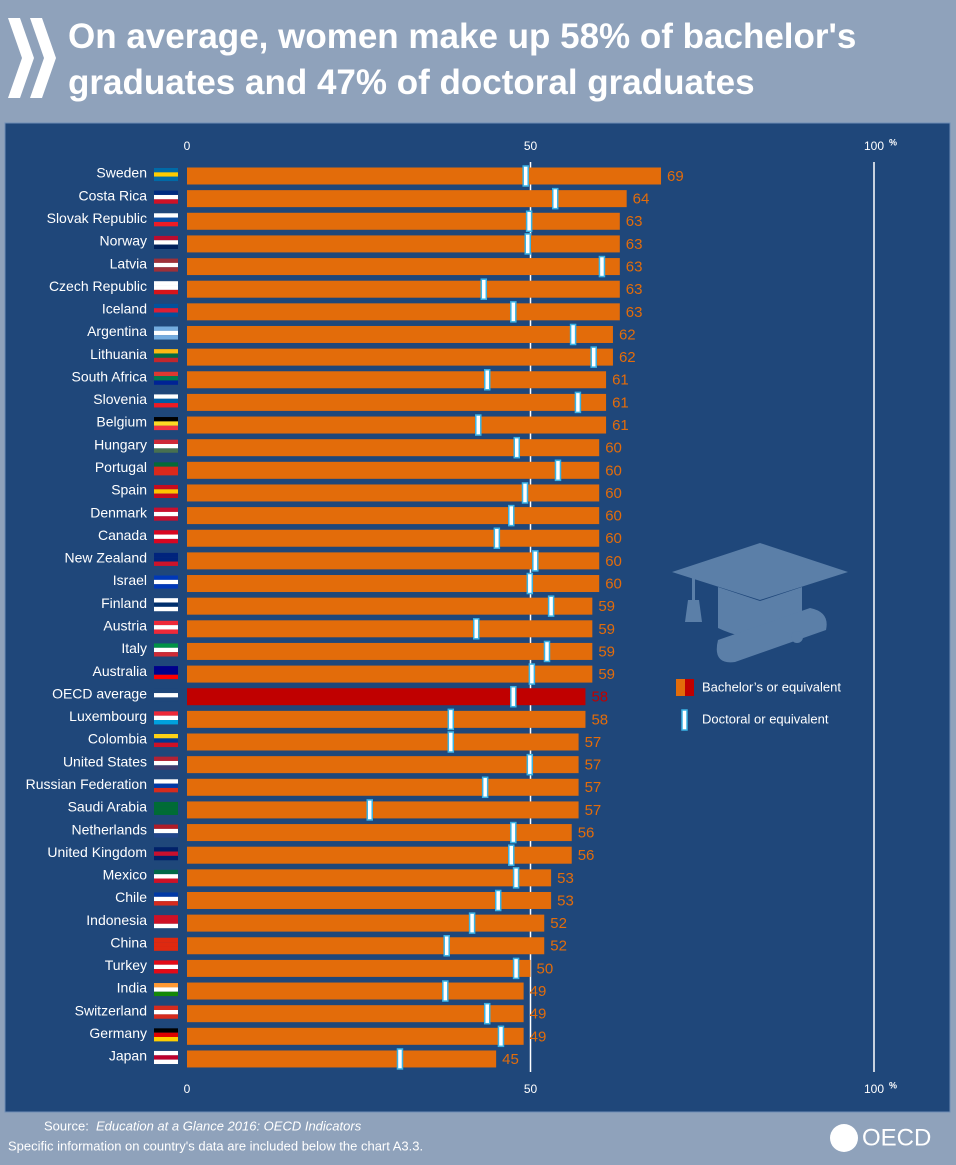 This screenshot has width=956, height=1165. What do you see at coordinates (97, 218) in the screenshot?
I see `category-label: Slovak Republic` at bounding box center [97, 218].